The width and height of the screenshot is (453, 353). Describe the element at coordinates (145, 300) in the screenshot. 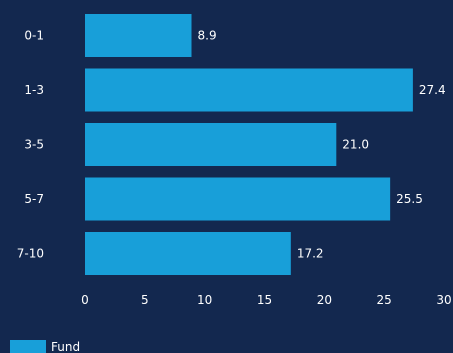

I see `x-tick-label: 5` at that location.